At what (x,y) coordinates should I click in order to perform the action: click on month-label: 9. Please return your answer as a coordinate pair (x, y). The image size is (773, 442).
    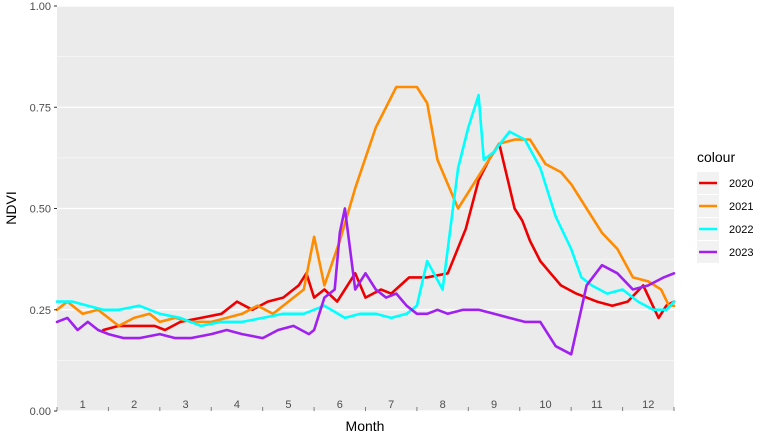
    Looking at the image, I should click on (494, 405).